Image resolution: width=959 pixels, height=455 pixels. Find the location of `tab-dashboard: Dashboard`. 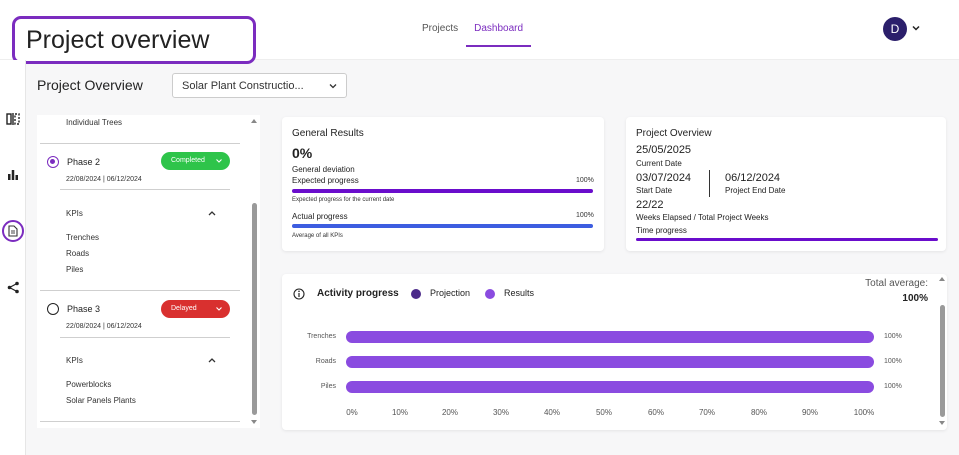

tab-dashboard: Dashboard is located at coordinates (499, 31).